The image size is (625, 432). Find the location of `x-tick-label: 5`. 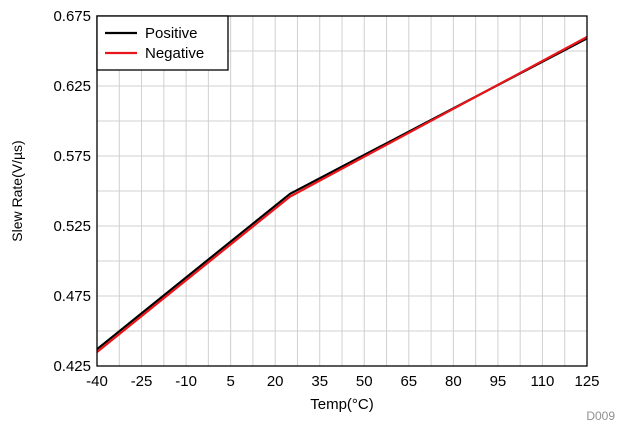

x-tick-label: 5 is located at coordinates (230, 381).